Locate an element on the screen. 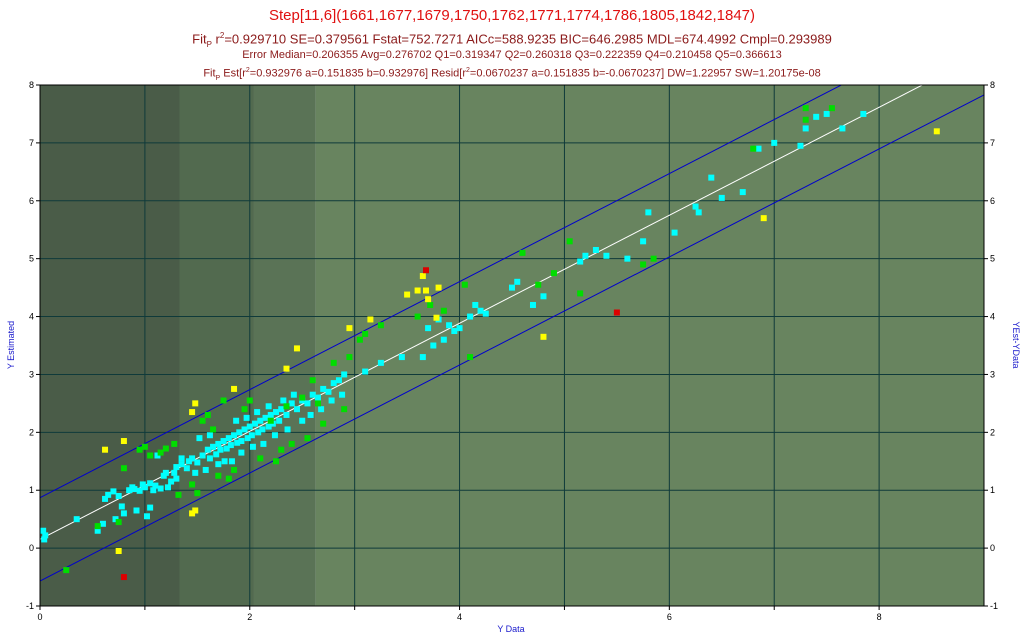 The image size is (1024, 640). y-tick-label: 6 is located at coordinates (31, 201).